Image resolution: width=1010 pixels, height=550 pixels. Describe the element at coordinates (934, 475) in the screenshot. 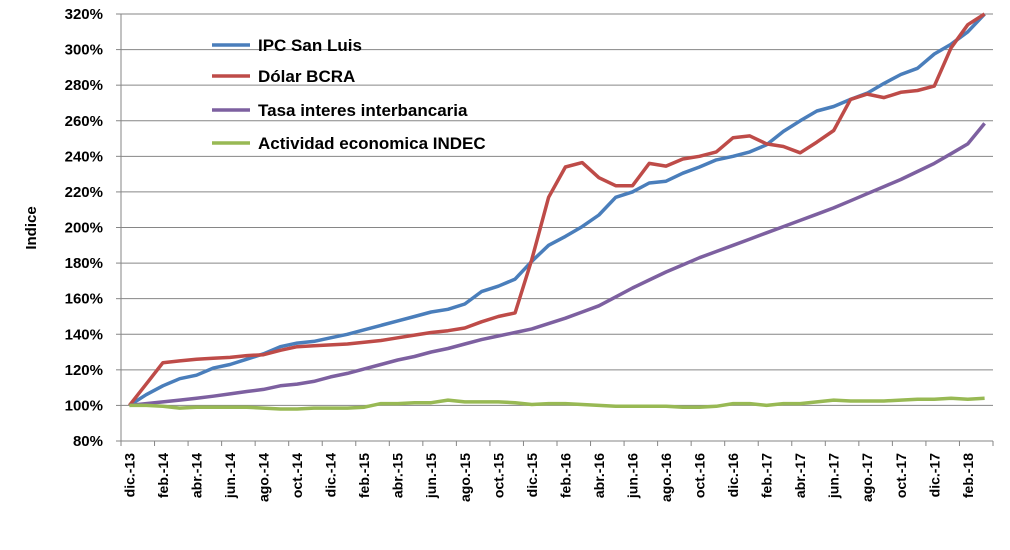

I see `x-tick-label: dic.-17` at that location.